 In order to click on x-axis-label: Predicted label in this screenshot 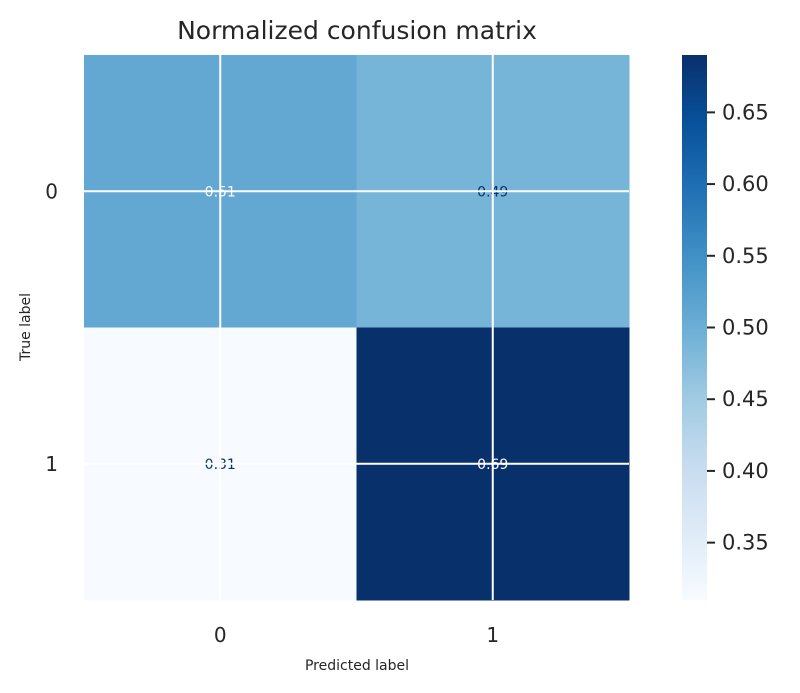, I will do `click(357, 666)`.